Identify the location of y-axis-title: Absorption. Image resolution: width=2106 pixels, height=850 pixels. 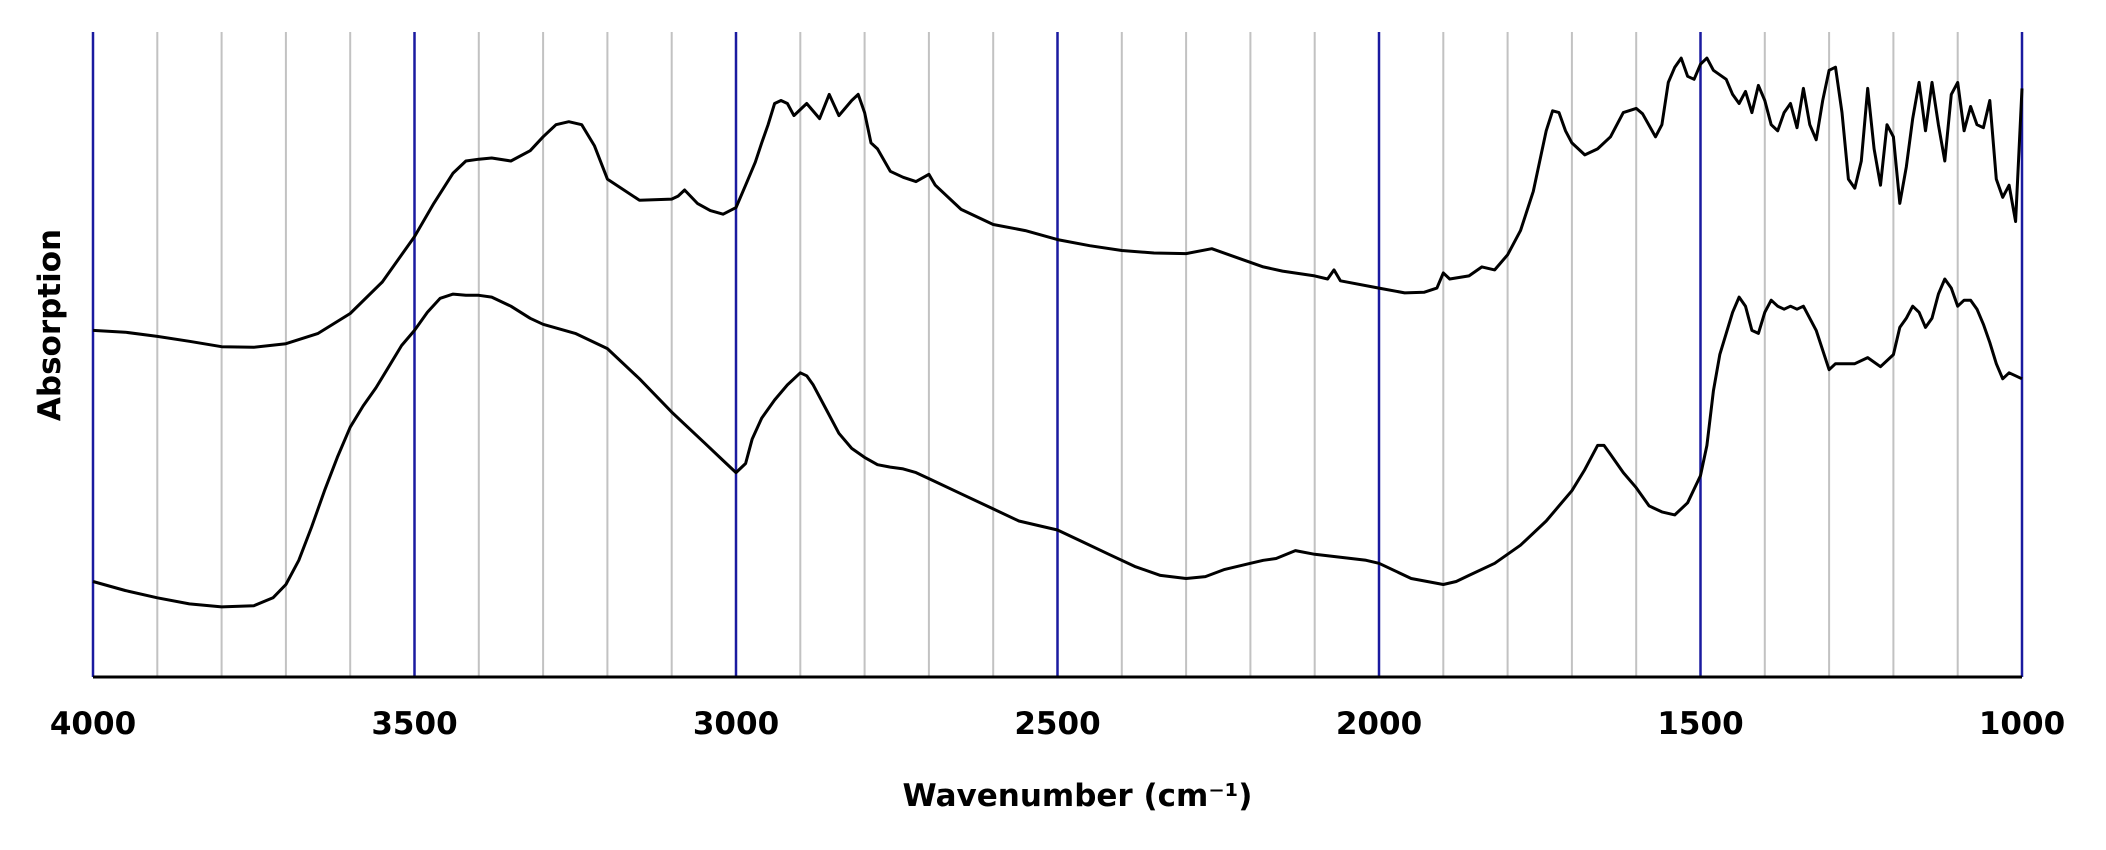
(50, 325).